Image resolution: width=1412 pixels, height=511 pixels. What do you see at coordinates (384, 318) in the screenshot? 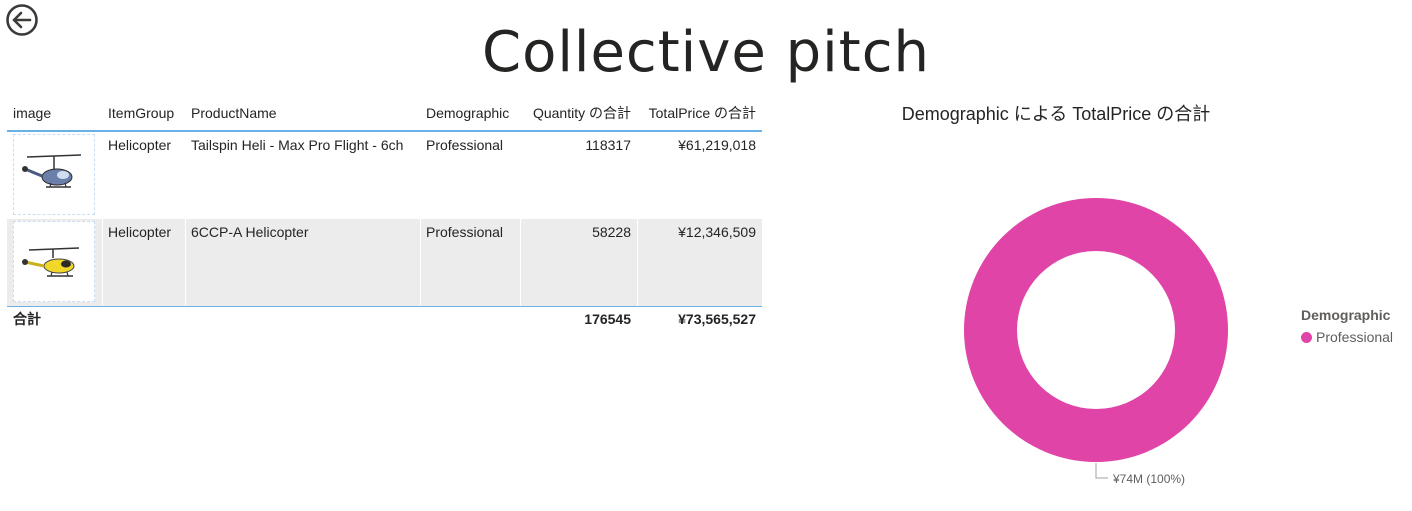
I see `table-total-row: 合計 176545 ¥73,565,527` at bounding box center [384, 318].